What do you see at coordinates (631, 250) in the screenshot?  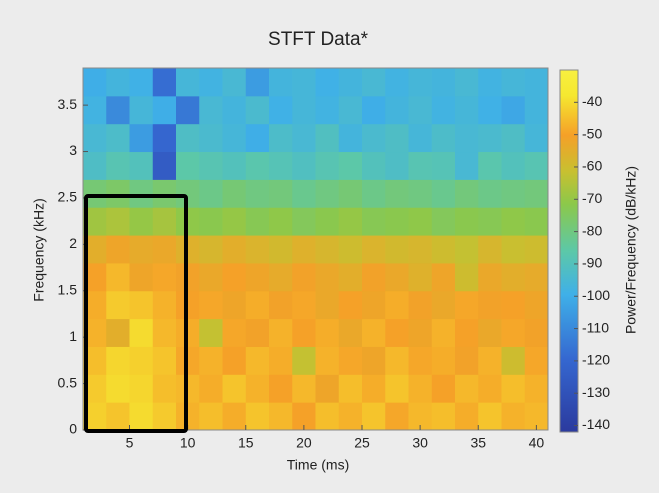 I see `colorbar-label: Power/Frequency (dB/kHz)` at bounding box center [631, 250].